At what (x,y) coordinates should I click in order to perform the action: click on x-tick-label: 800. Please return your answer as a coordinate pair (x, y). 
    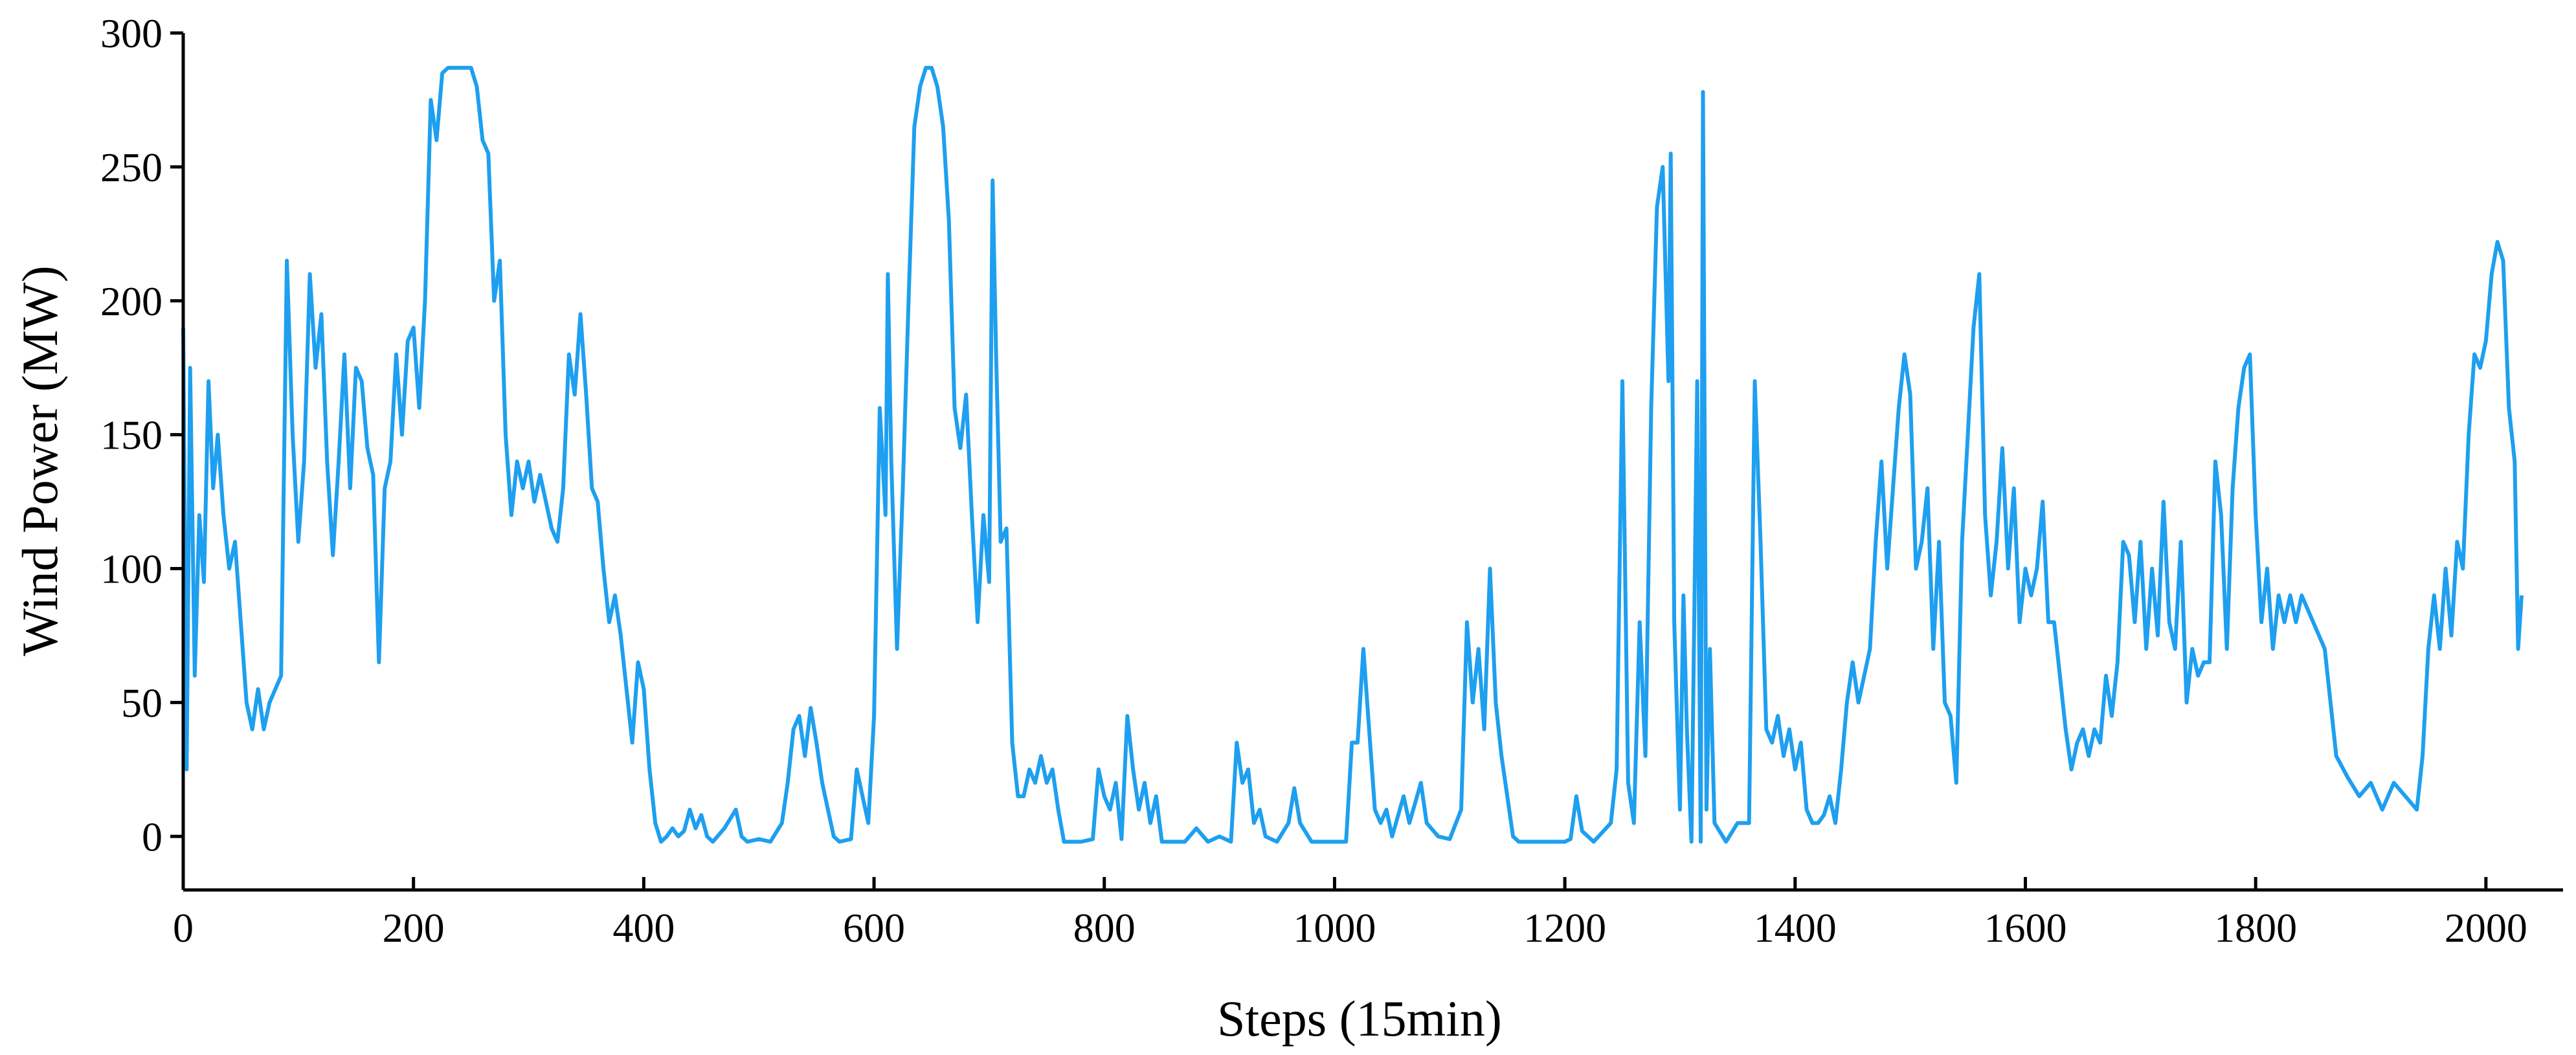
    Looking at the image, I should click on (1104, 928).